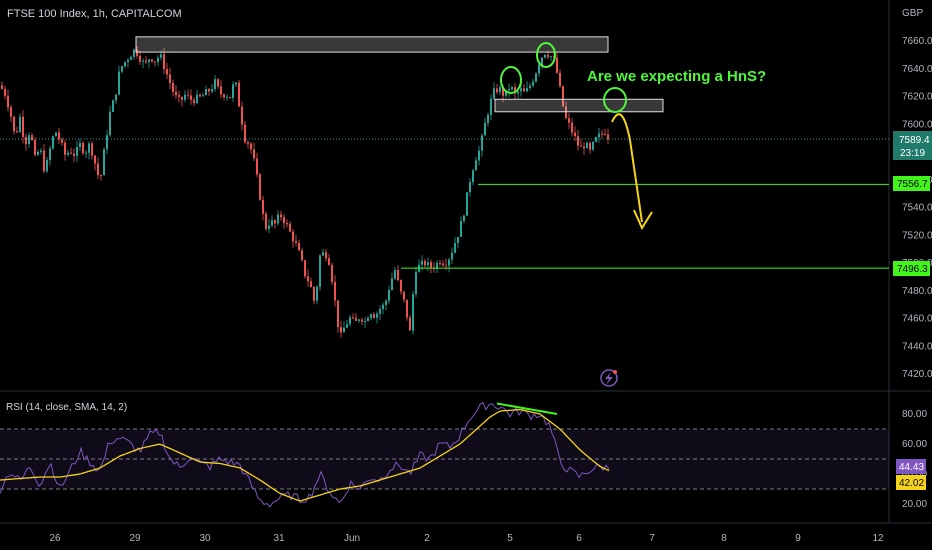 The width and height of the screenshot is (932, 550). Describe the element at coordinates (427, 538) in the screenshot. I see `time-tick-label: 2` at that location.